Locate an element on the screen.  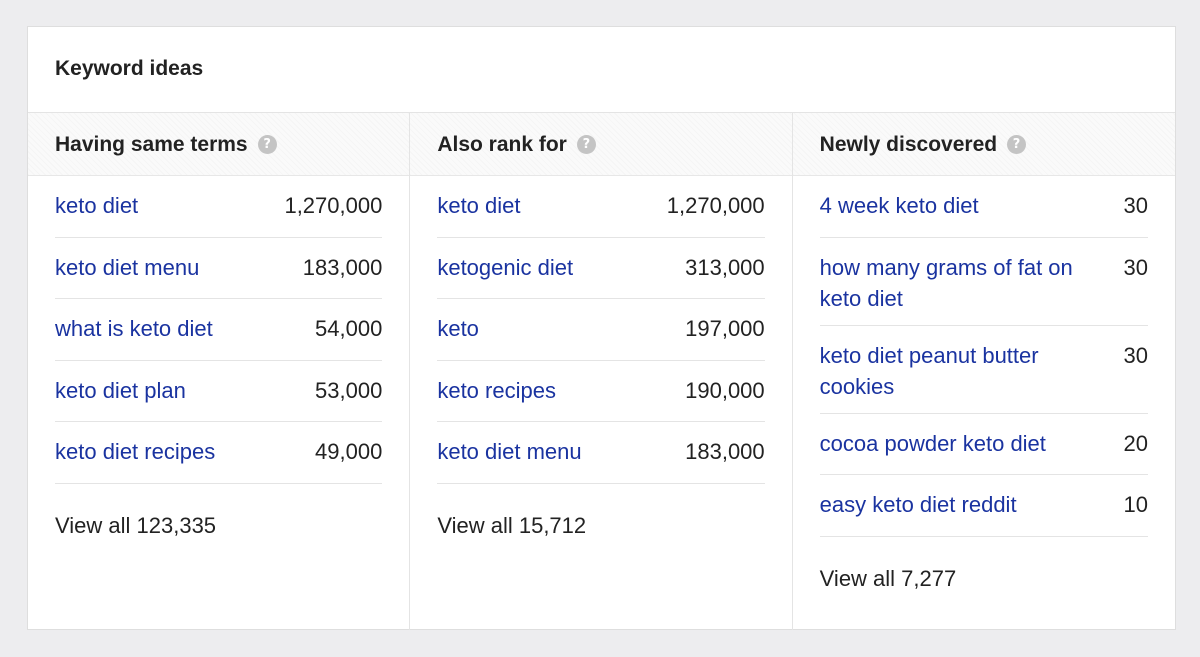
keyword-row: 4 week keto diet 30 is located at coordinates (983, 207).